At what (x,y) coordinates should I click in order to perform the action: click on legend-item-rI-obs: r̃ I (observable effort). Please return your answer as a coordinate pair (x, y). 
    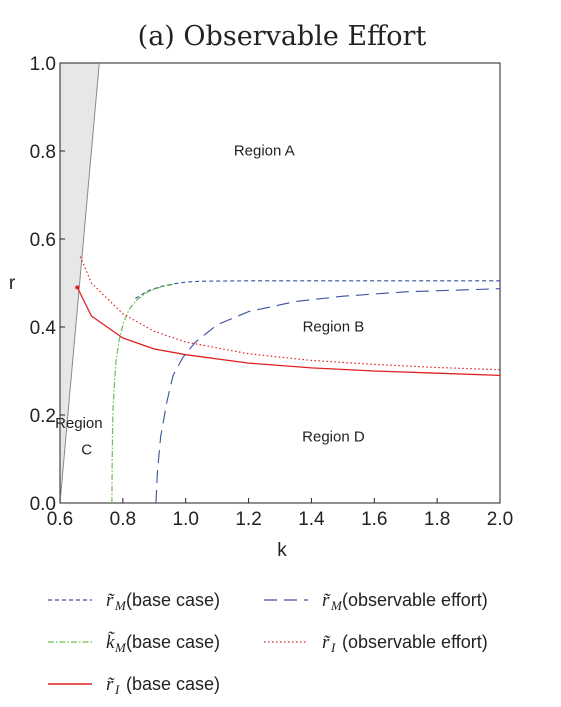
    Looking at the image, I should click on (376, 643).